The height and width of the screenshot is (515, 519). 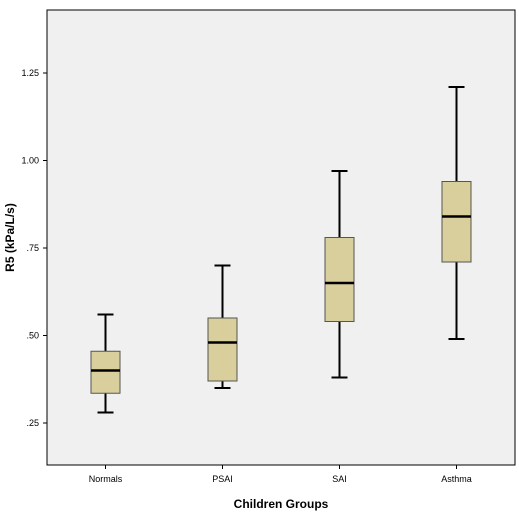 What do you see at coordinates (30, 161) in the screenshot?
I see `y-tick-label: 1.00` at bounding box center [30, 161].